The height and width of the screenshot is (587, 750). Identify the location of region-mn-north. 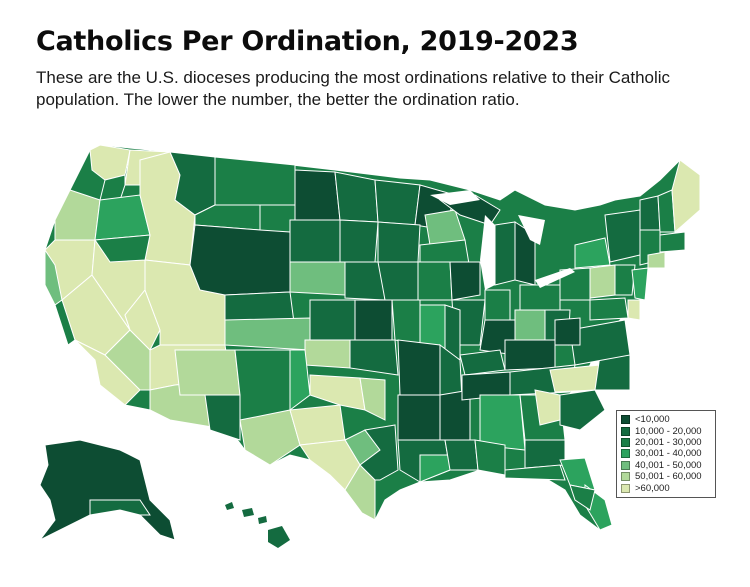
(397, 202).